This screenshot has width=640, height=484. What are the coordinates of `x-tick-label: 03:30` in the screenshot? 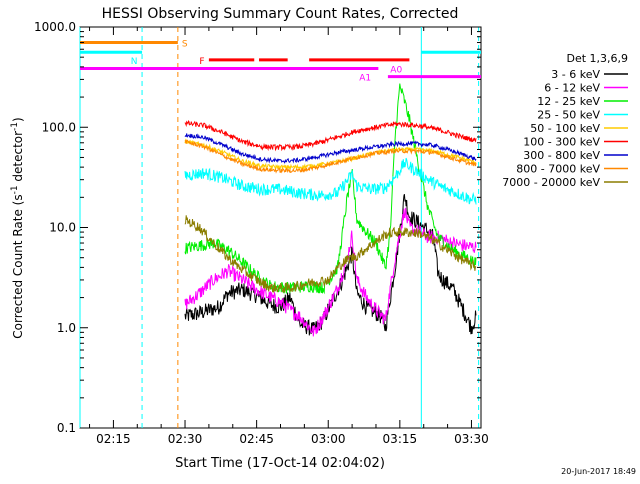 It's located at (471, 439).